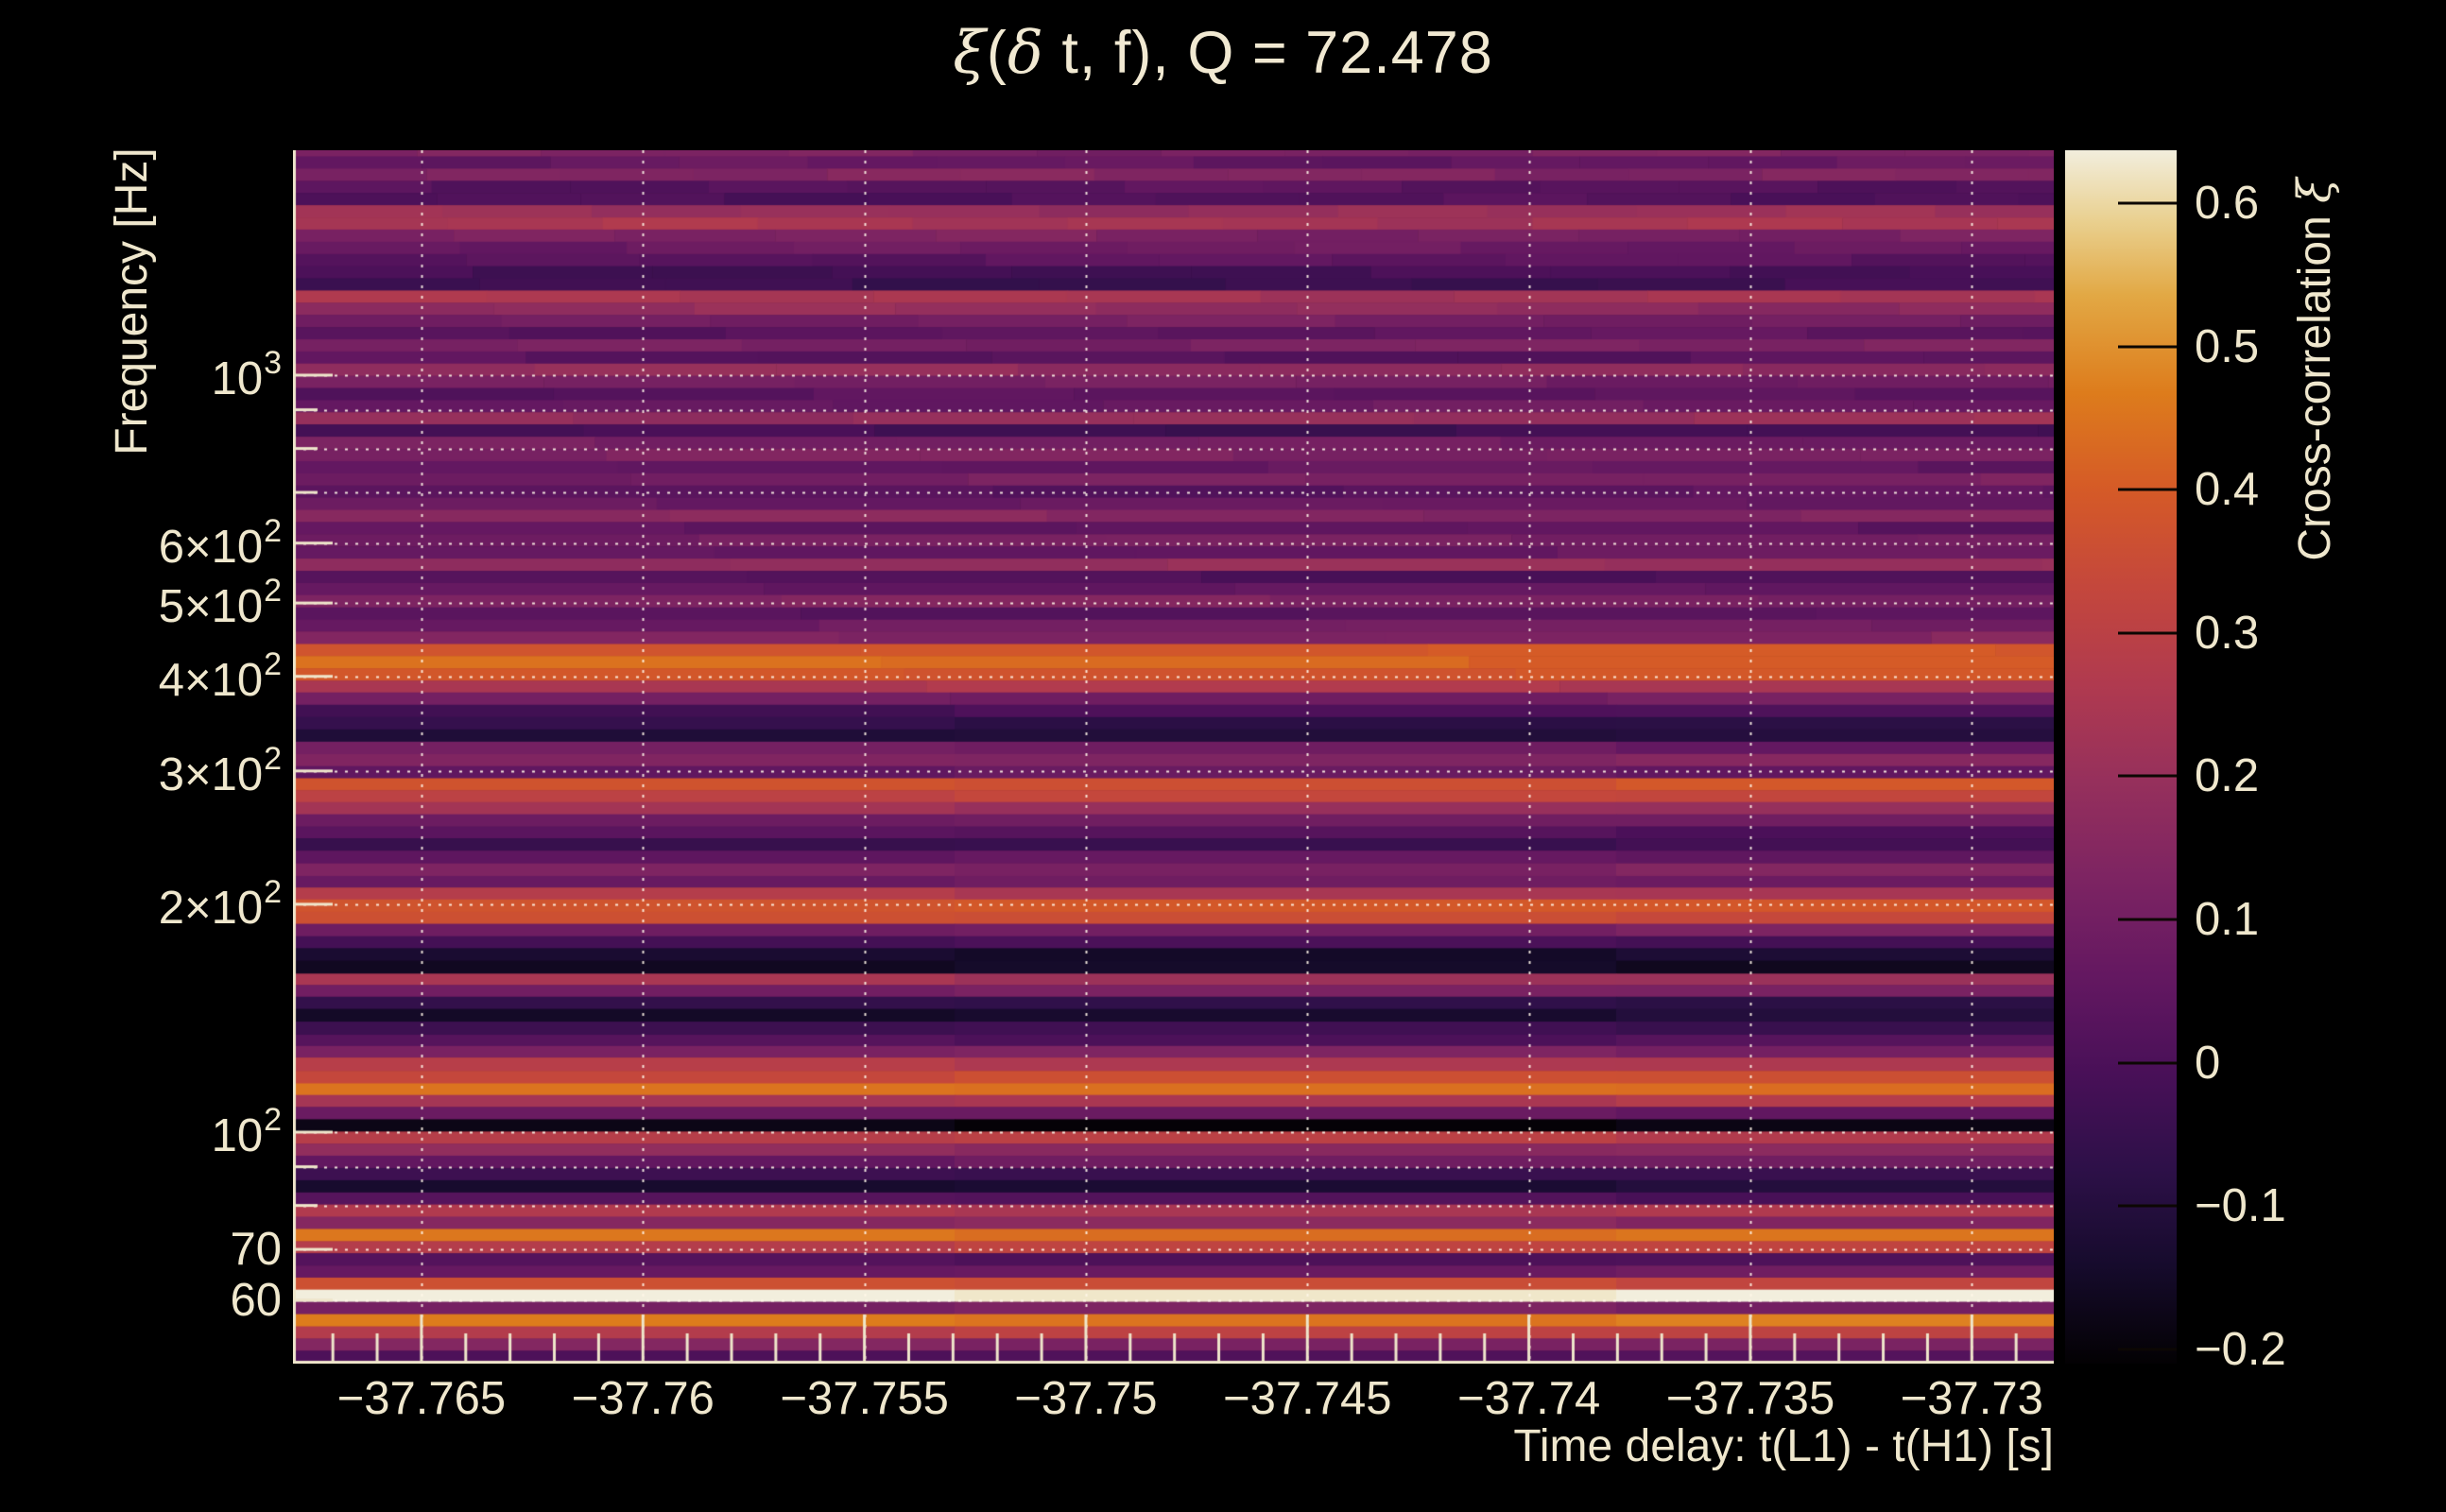  Describe the element at coordinates (2208, 1063) in the screenshot. I see `colorbar-tick-label: 0` at that location.